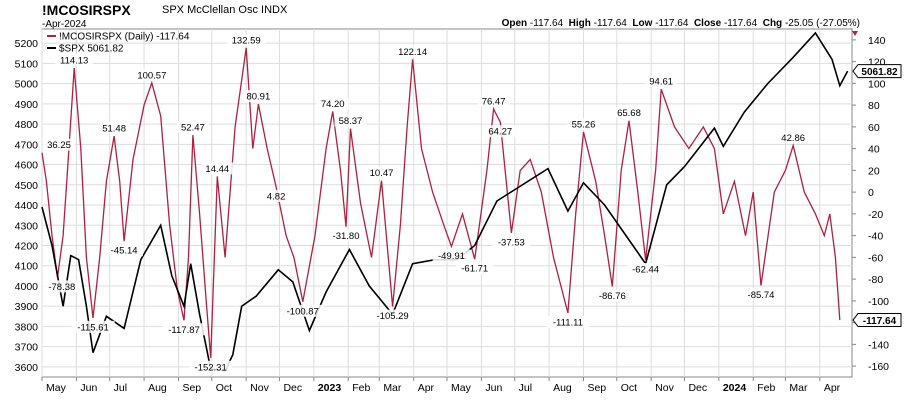 Image resolution: width=906 pixels, height=406 pixels. I want to click on data-label: 52.47, so click(193, 128).